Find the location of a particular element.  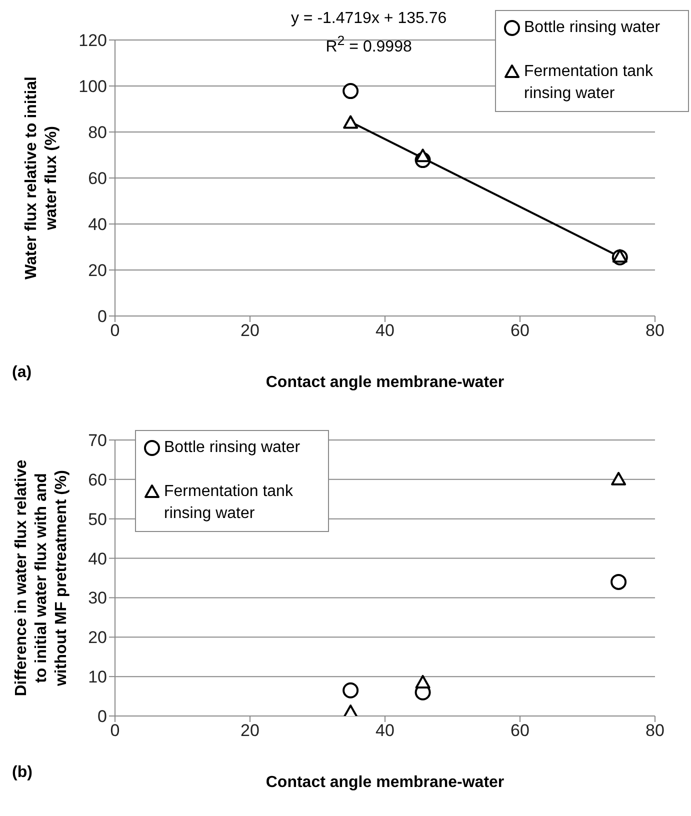

y-tick-label: 30 is located at coordinates (97, 598).